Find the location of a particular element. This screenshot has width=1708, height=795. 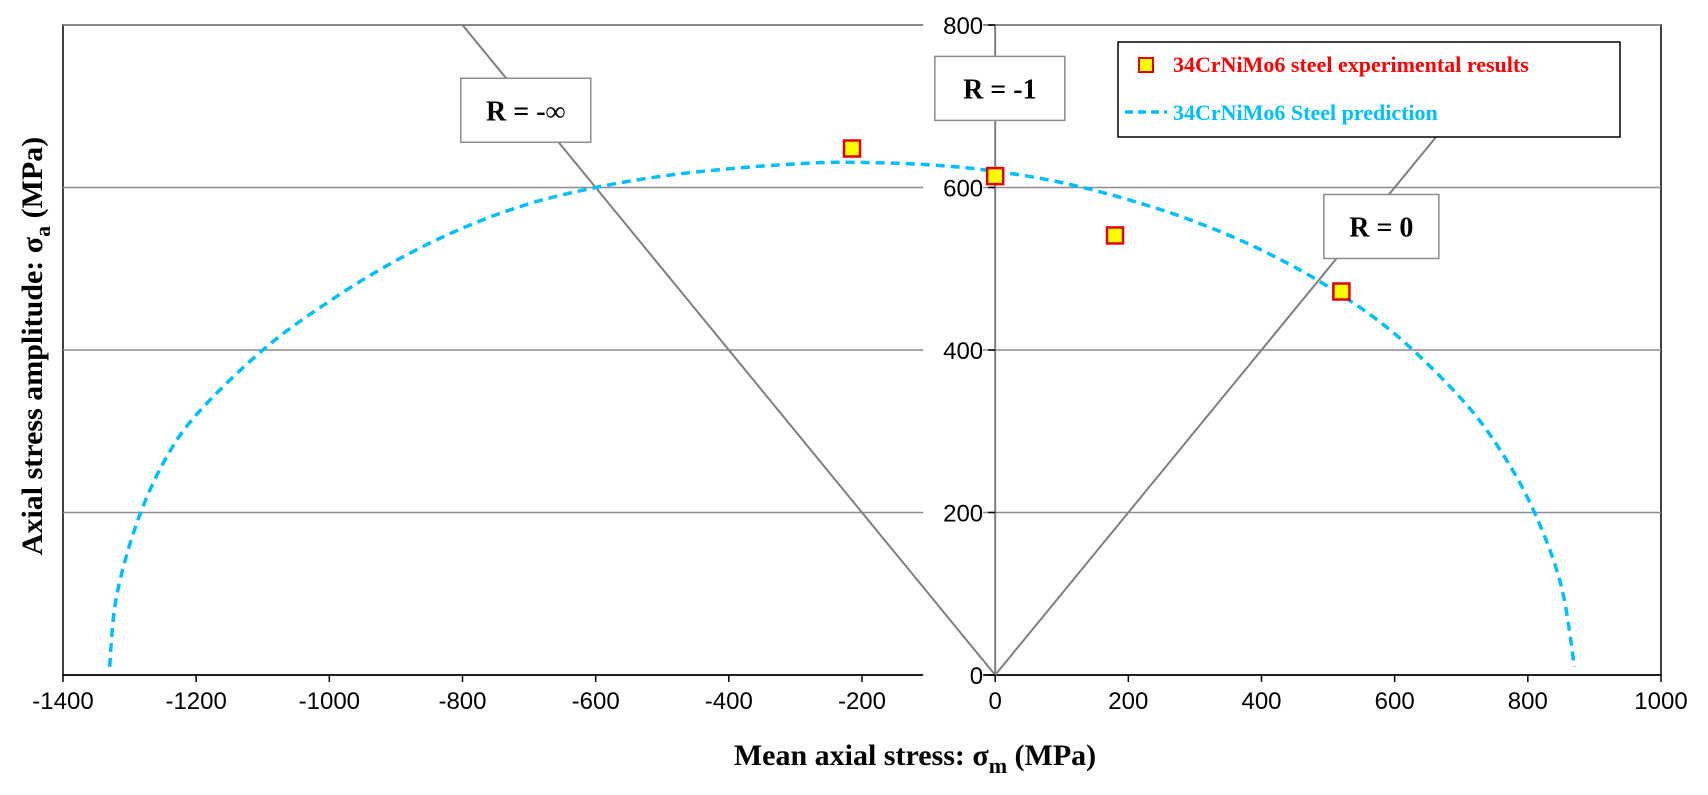

legend-marker-experimental is located at coordinates (1146, 65).